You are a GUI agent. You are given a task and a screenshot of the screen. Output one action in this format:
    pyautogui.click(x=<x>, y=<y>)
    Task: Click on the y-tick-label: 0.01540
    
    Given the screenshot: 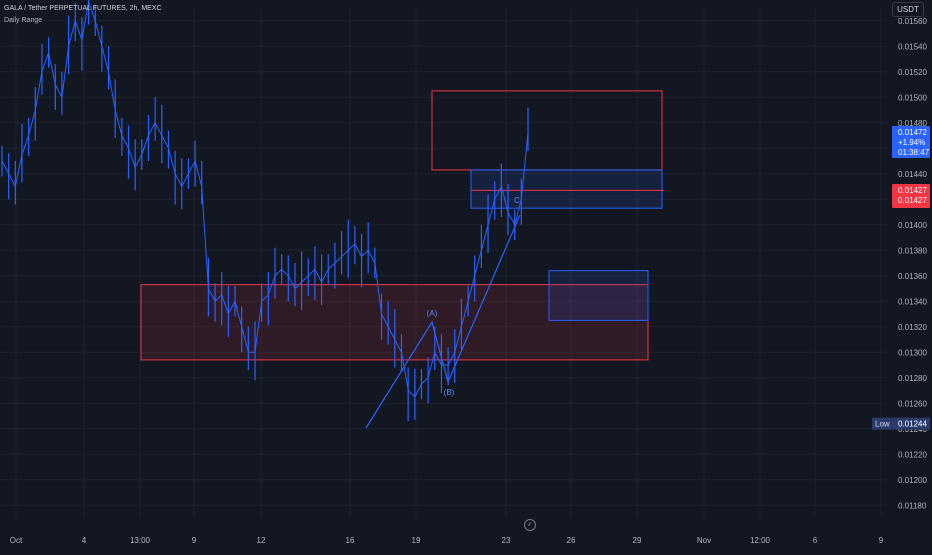 What is the action you would take?
    pyautogui.click(x=912, y=46)
    